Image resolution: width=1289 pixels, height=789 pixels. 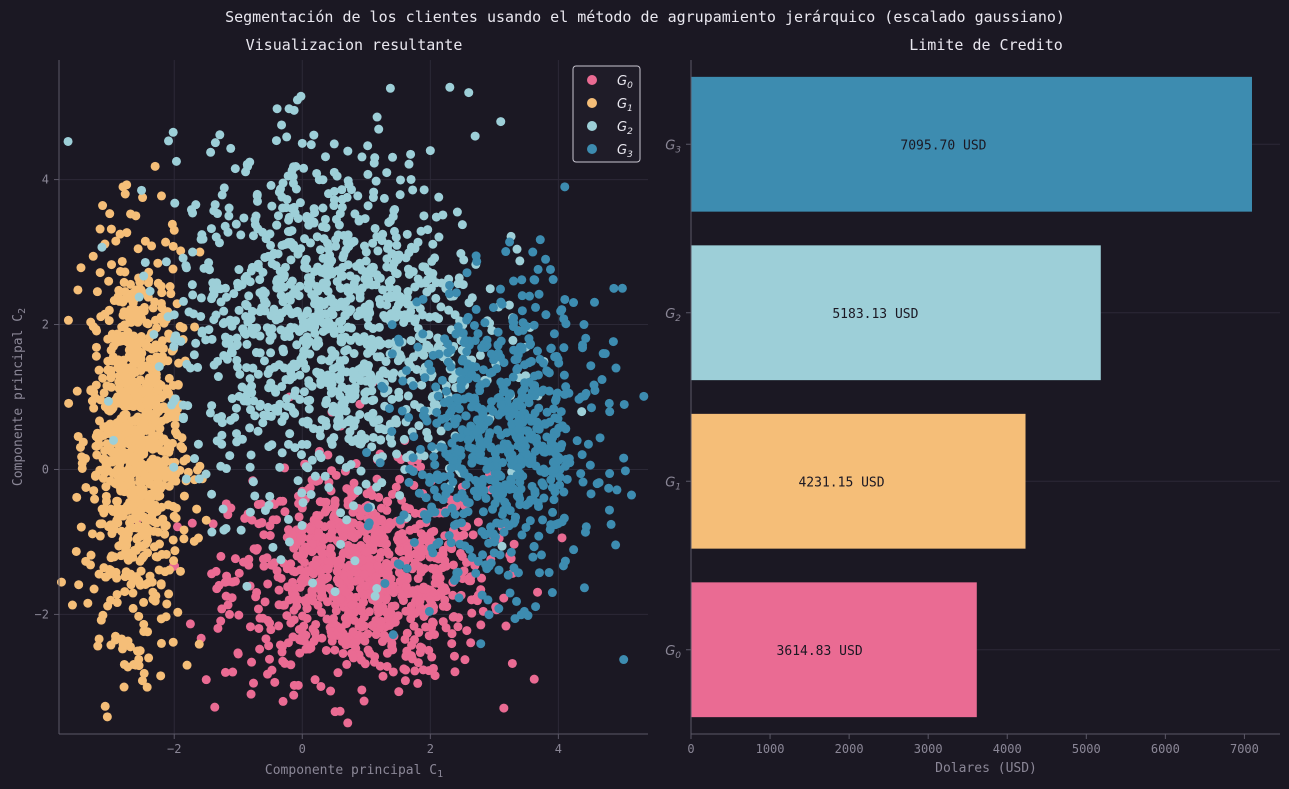 What do you see at coordinates (302, 749) in the screenshot?
I see `scatter-xtick-label: 0` at bounding box center [302, 749].